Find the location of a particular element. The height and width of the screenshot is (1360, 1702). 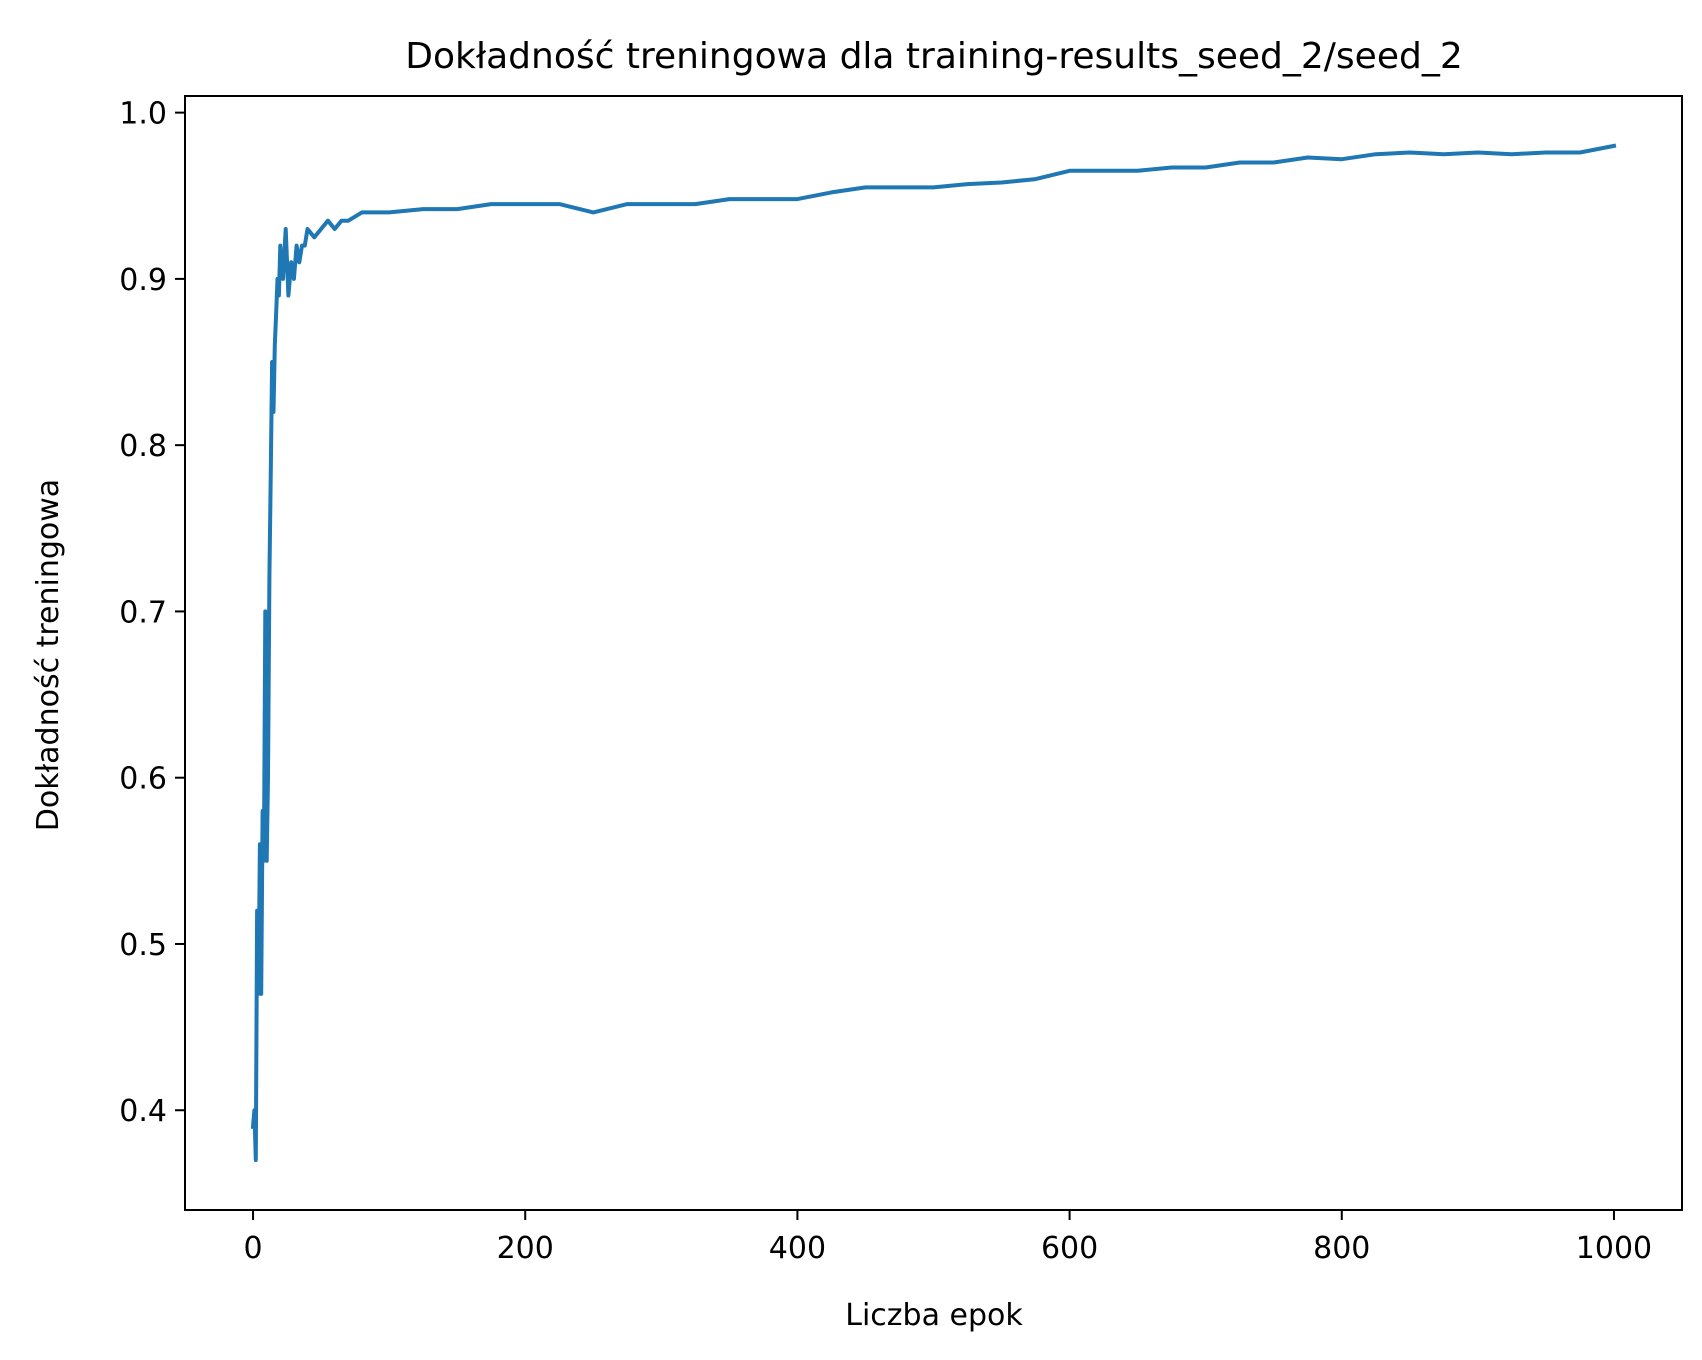

x-tick-label: 400 is located at coordinates (797, 1248).